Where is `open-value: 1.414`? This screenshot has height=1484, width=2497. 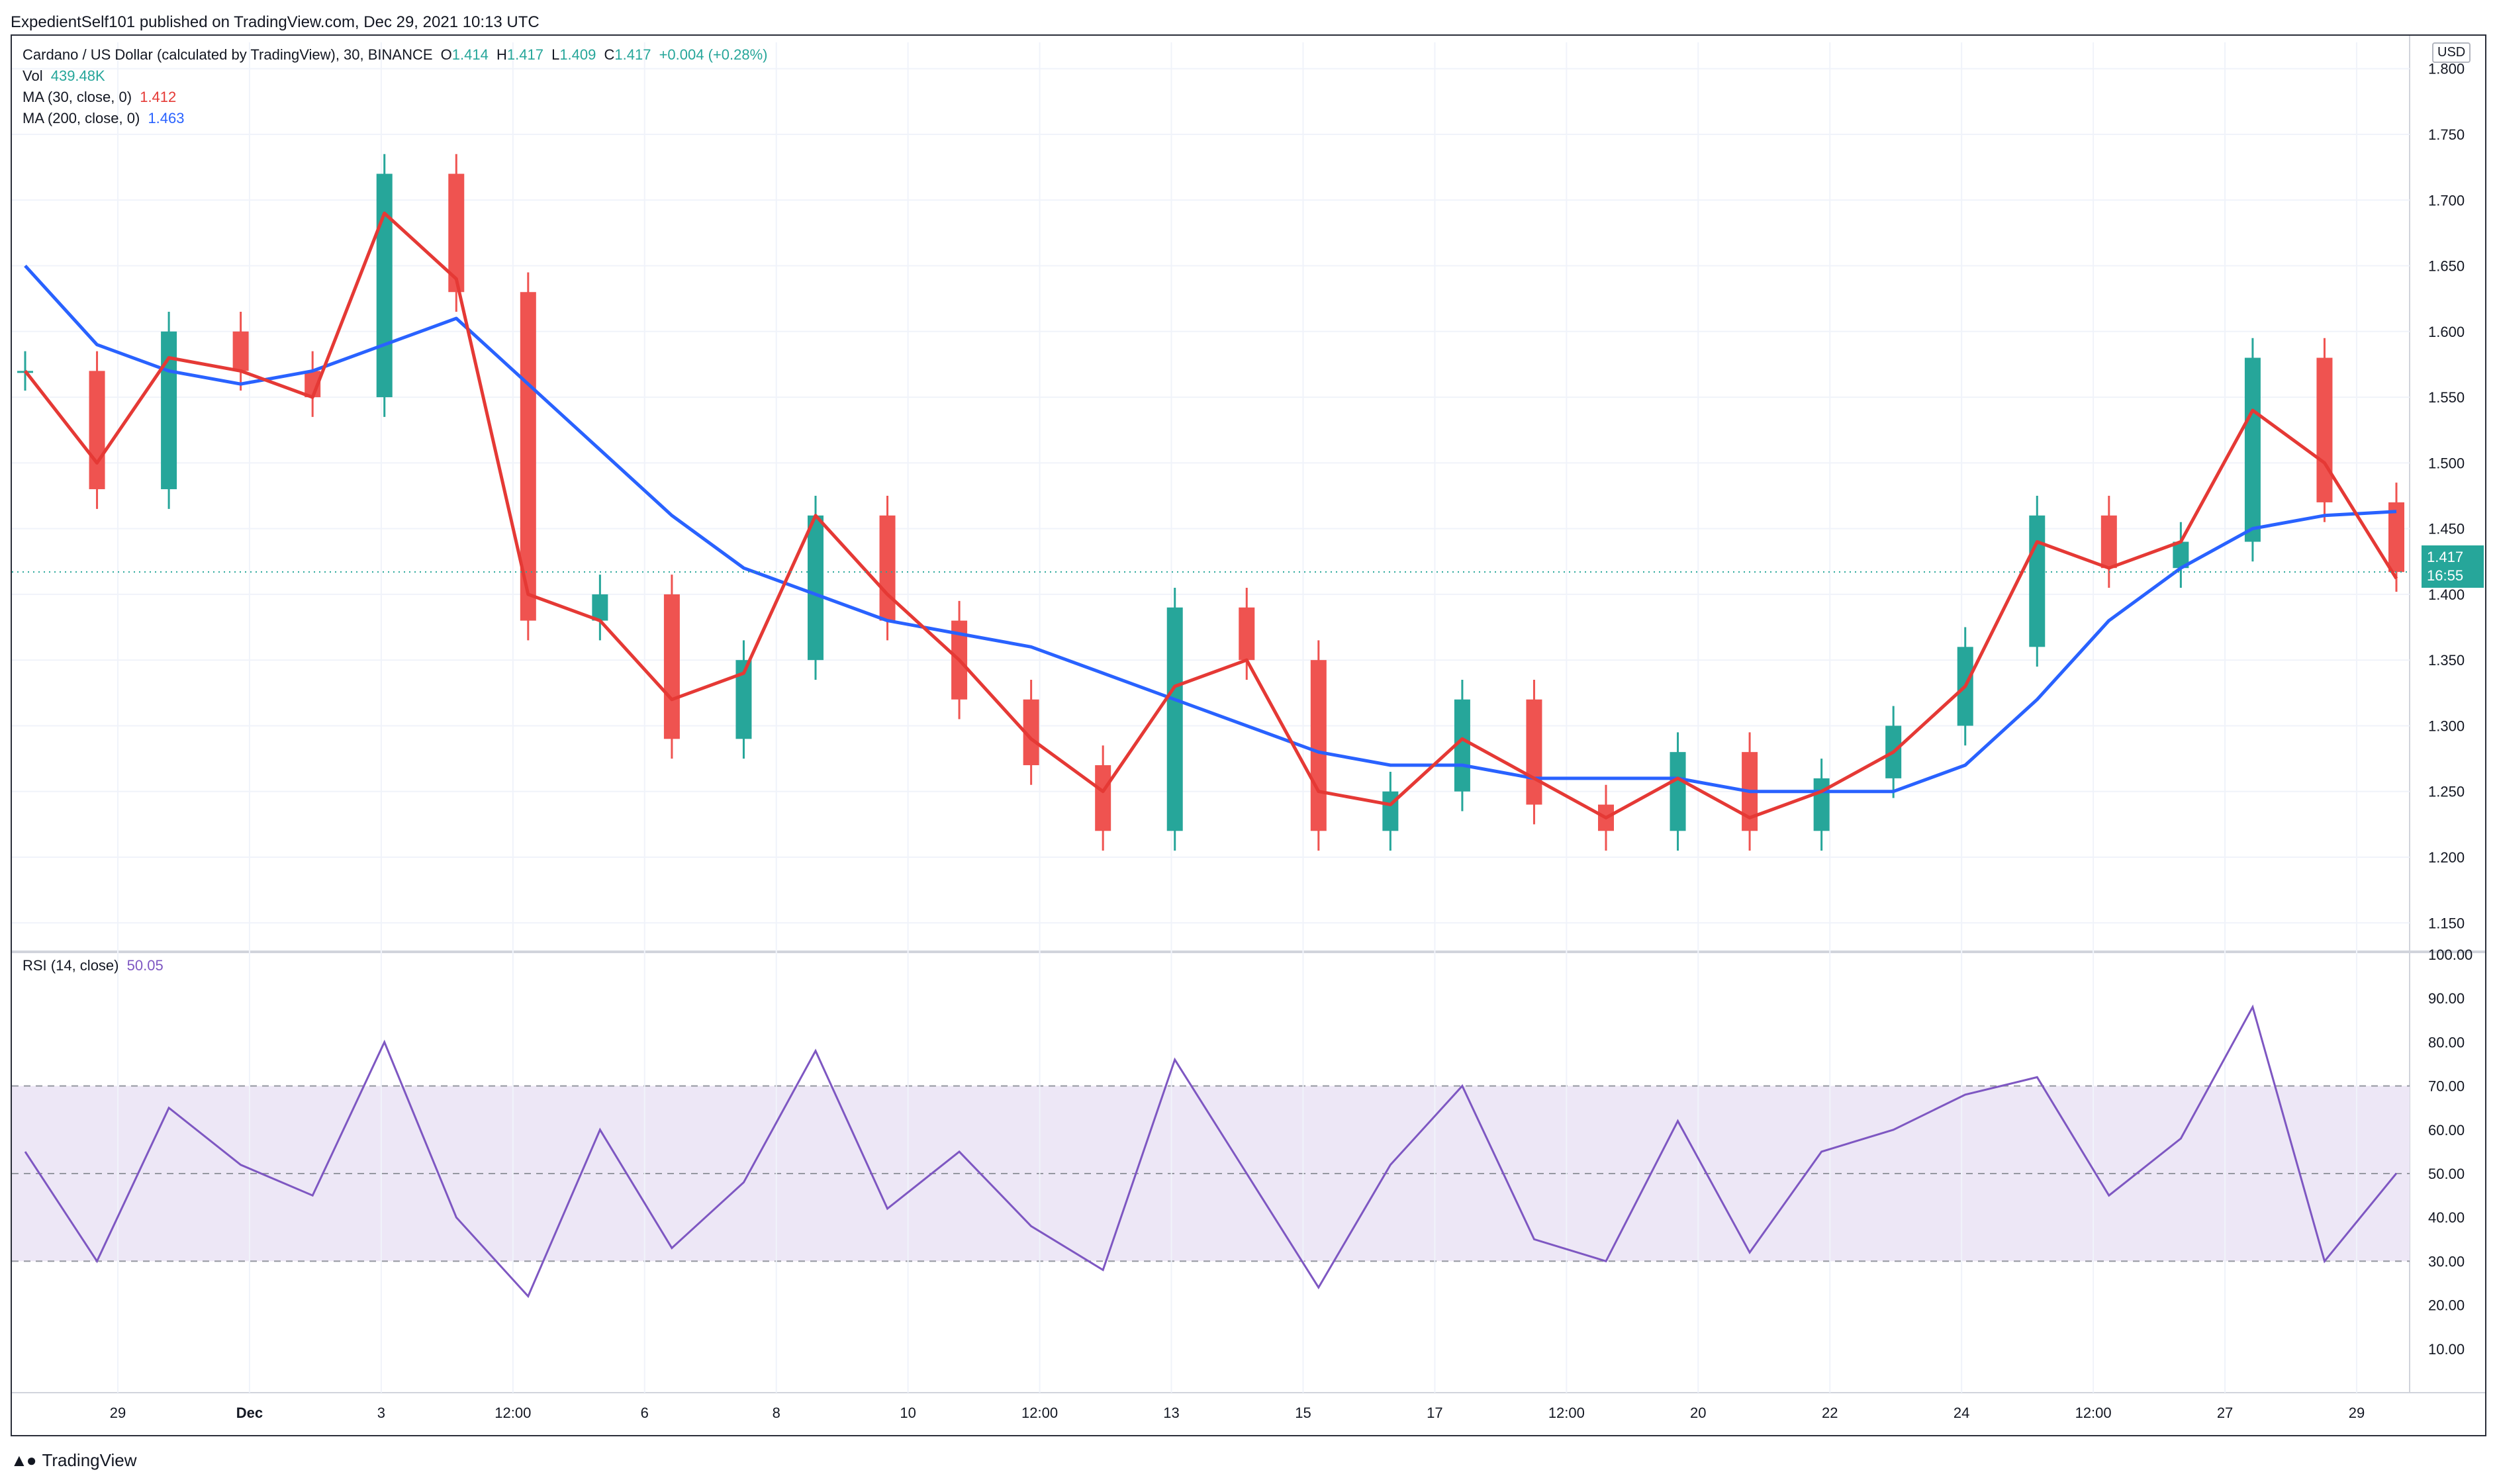 open-value: 1.414 is located at coordinates (470, 54).